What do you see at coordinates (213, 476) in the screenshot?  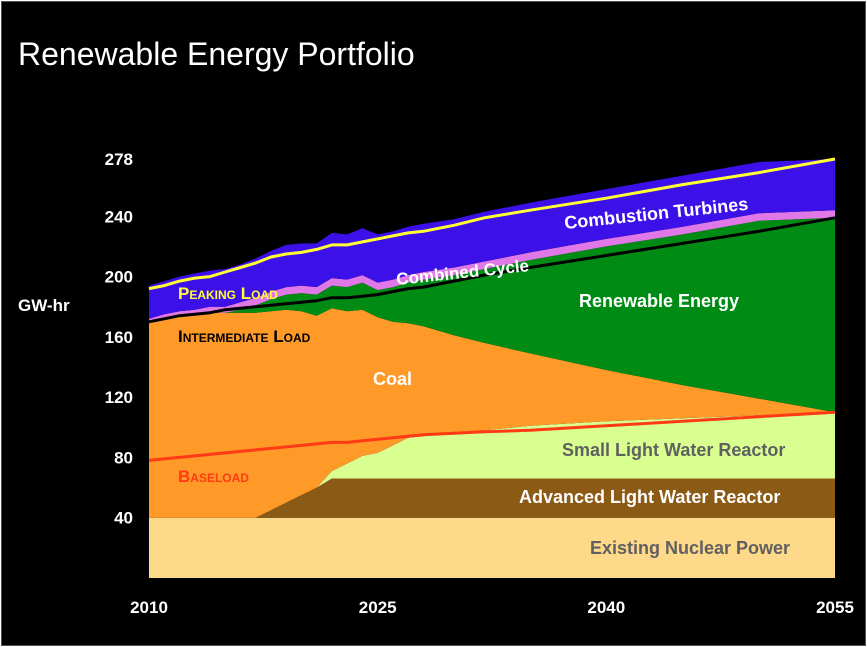 I see `annotation-baseload: Baseload` at bounding box center [213, 476].